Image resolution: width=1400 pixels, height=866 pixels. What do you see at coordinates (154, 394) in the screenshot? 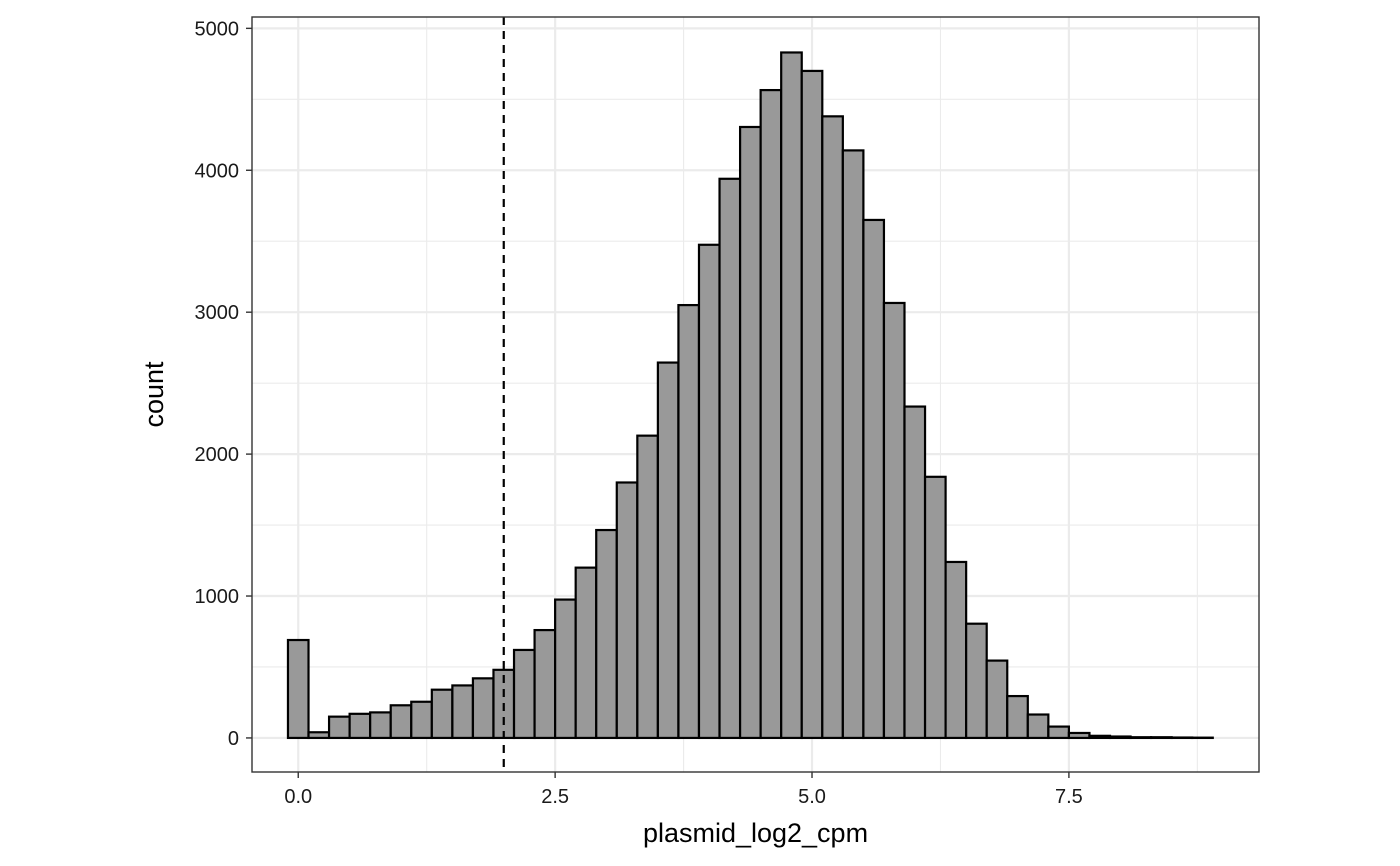
I see `y-axis-title: count` at bounding box center [154, 394].